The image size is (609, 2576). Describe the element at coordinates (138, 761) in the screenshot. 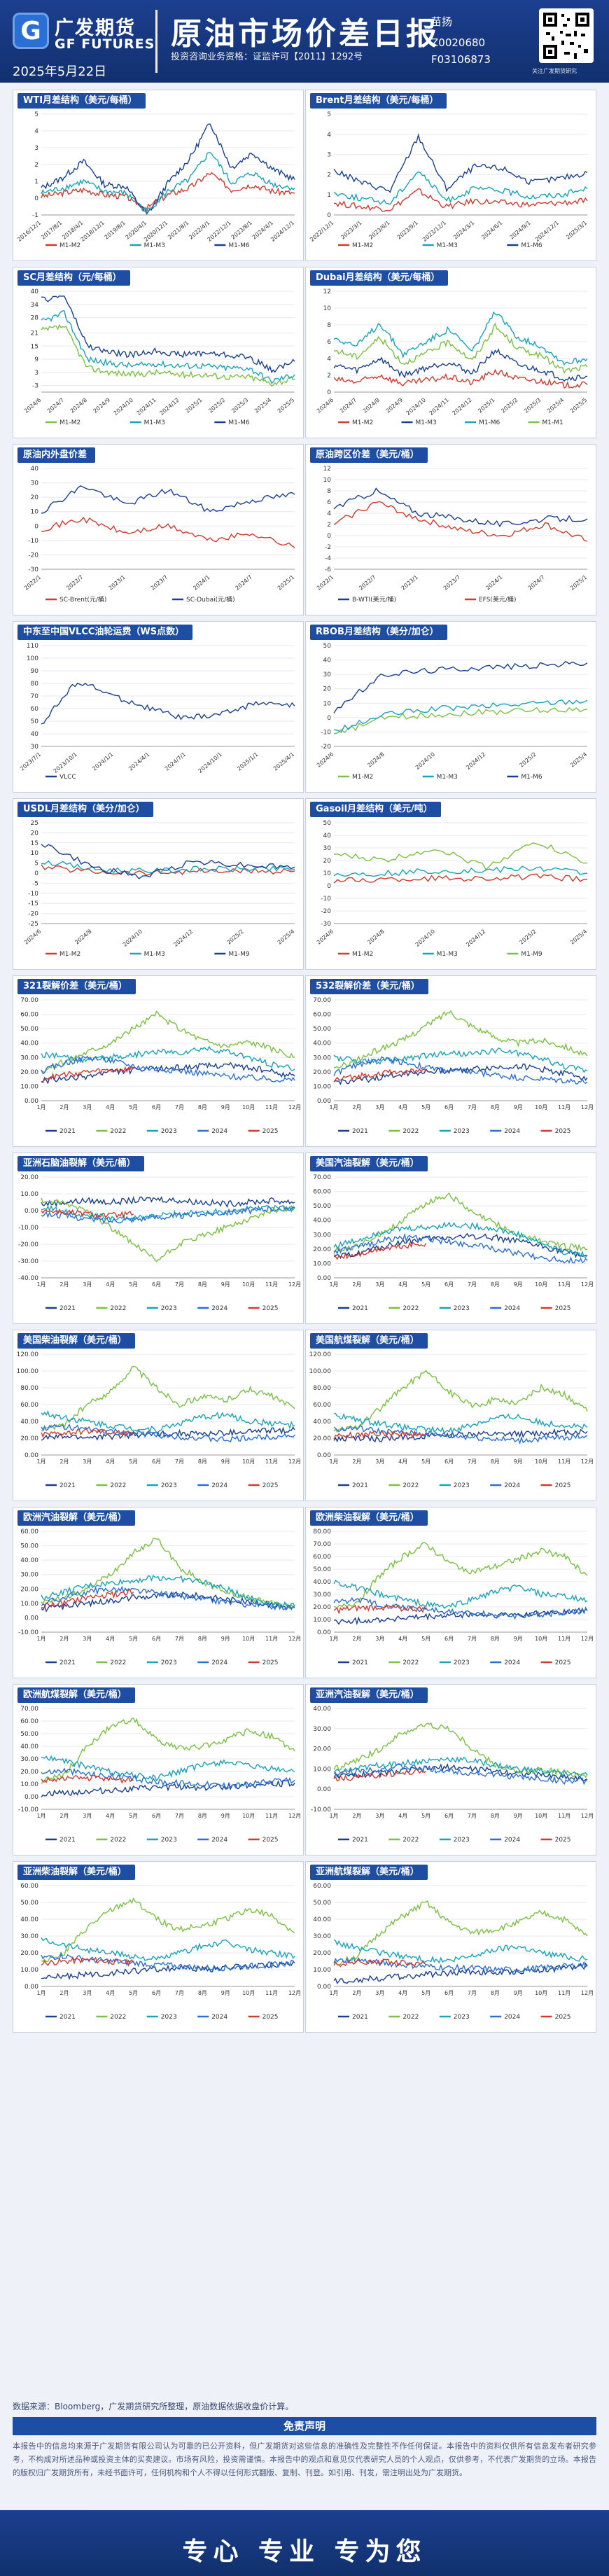

I see `x-tick-label: 2024/4/1` at that location.